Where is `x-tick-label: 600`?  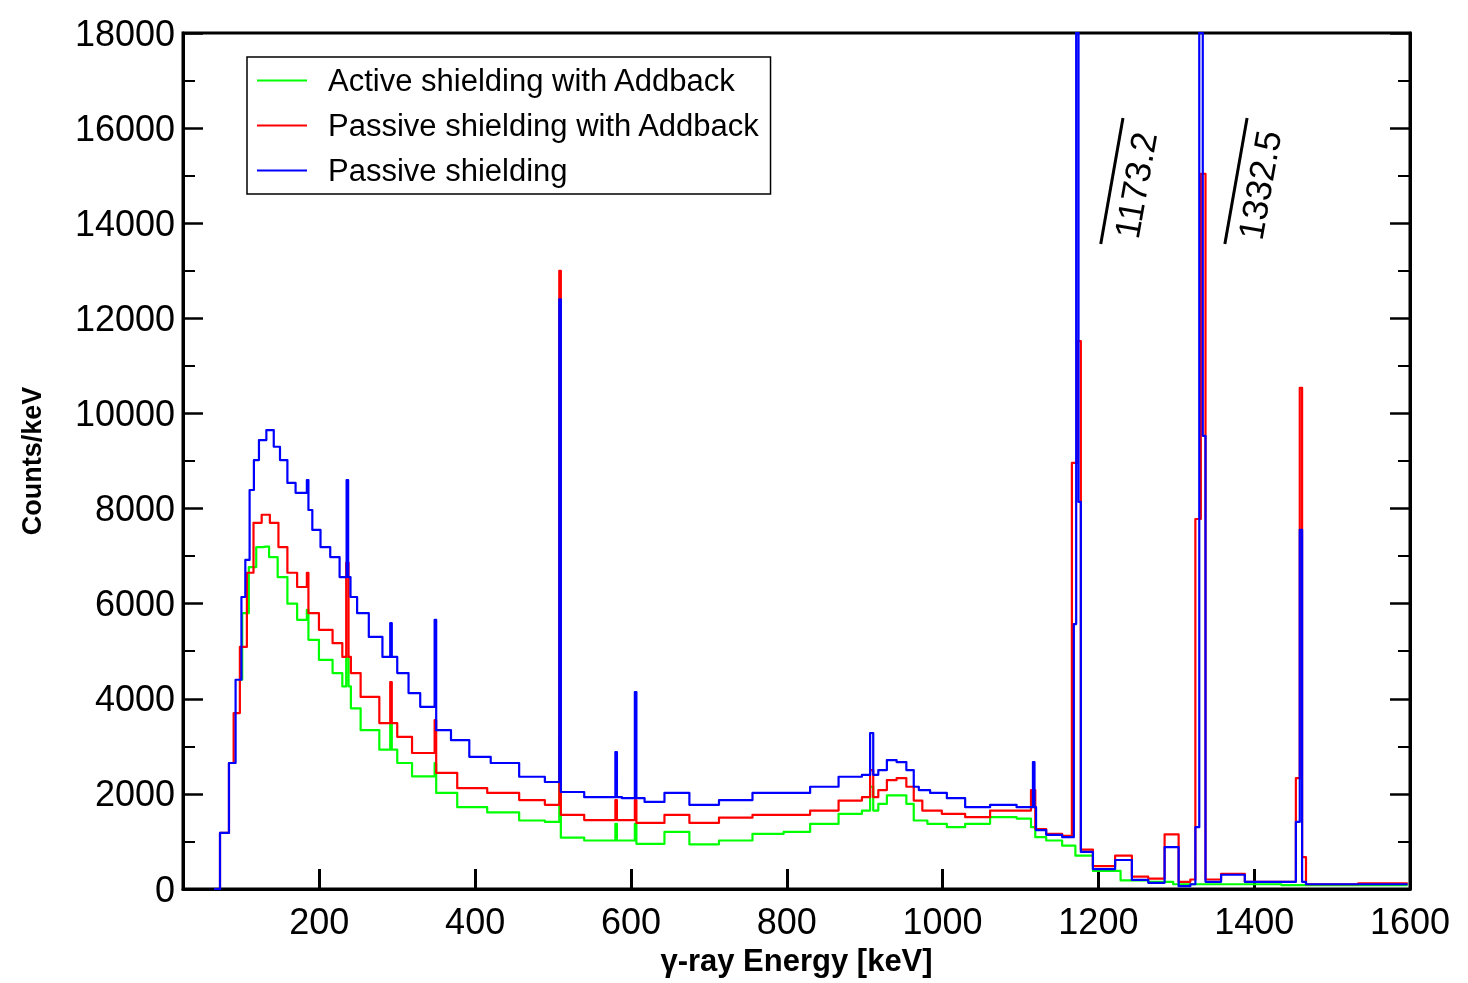 x-tick-label: 600 is located at coordinates (630, 921).